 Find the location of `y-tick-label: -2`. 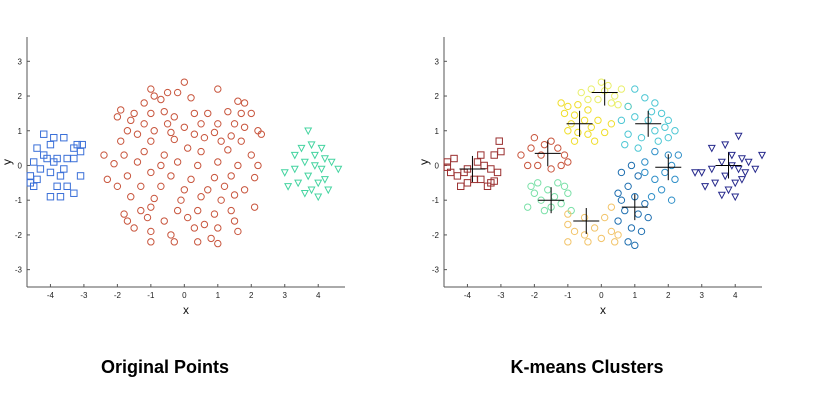

y-tick-label: -2 is located at coordinates (436, 235).